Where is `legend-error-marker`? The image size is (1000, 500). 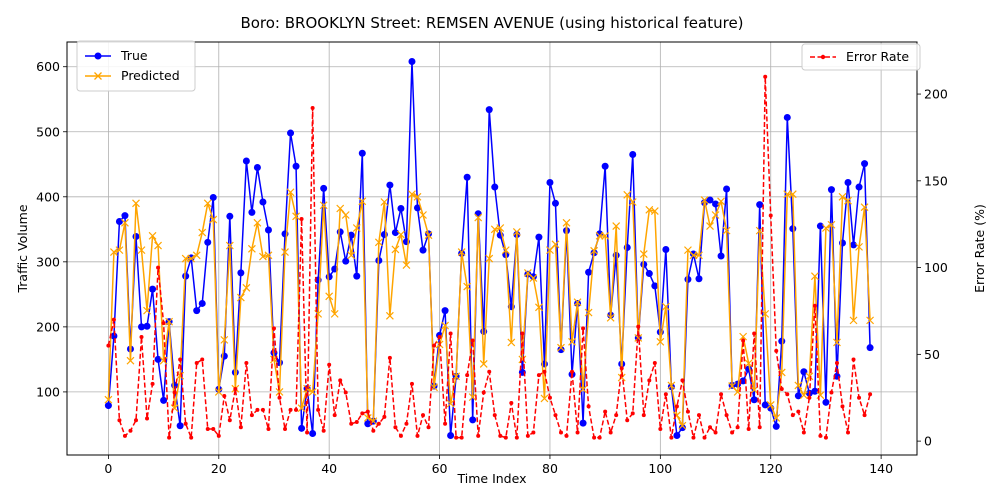 legend-error-marker is located at coordinates (823, 57).